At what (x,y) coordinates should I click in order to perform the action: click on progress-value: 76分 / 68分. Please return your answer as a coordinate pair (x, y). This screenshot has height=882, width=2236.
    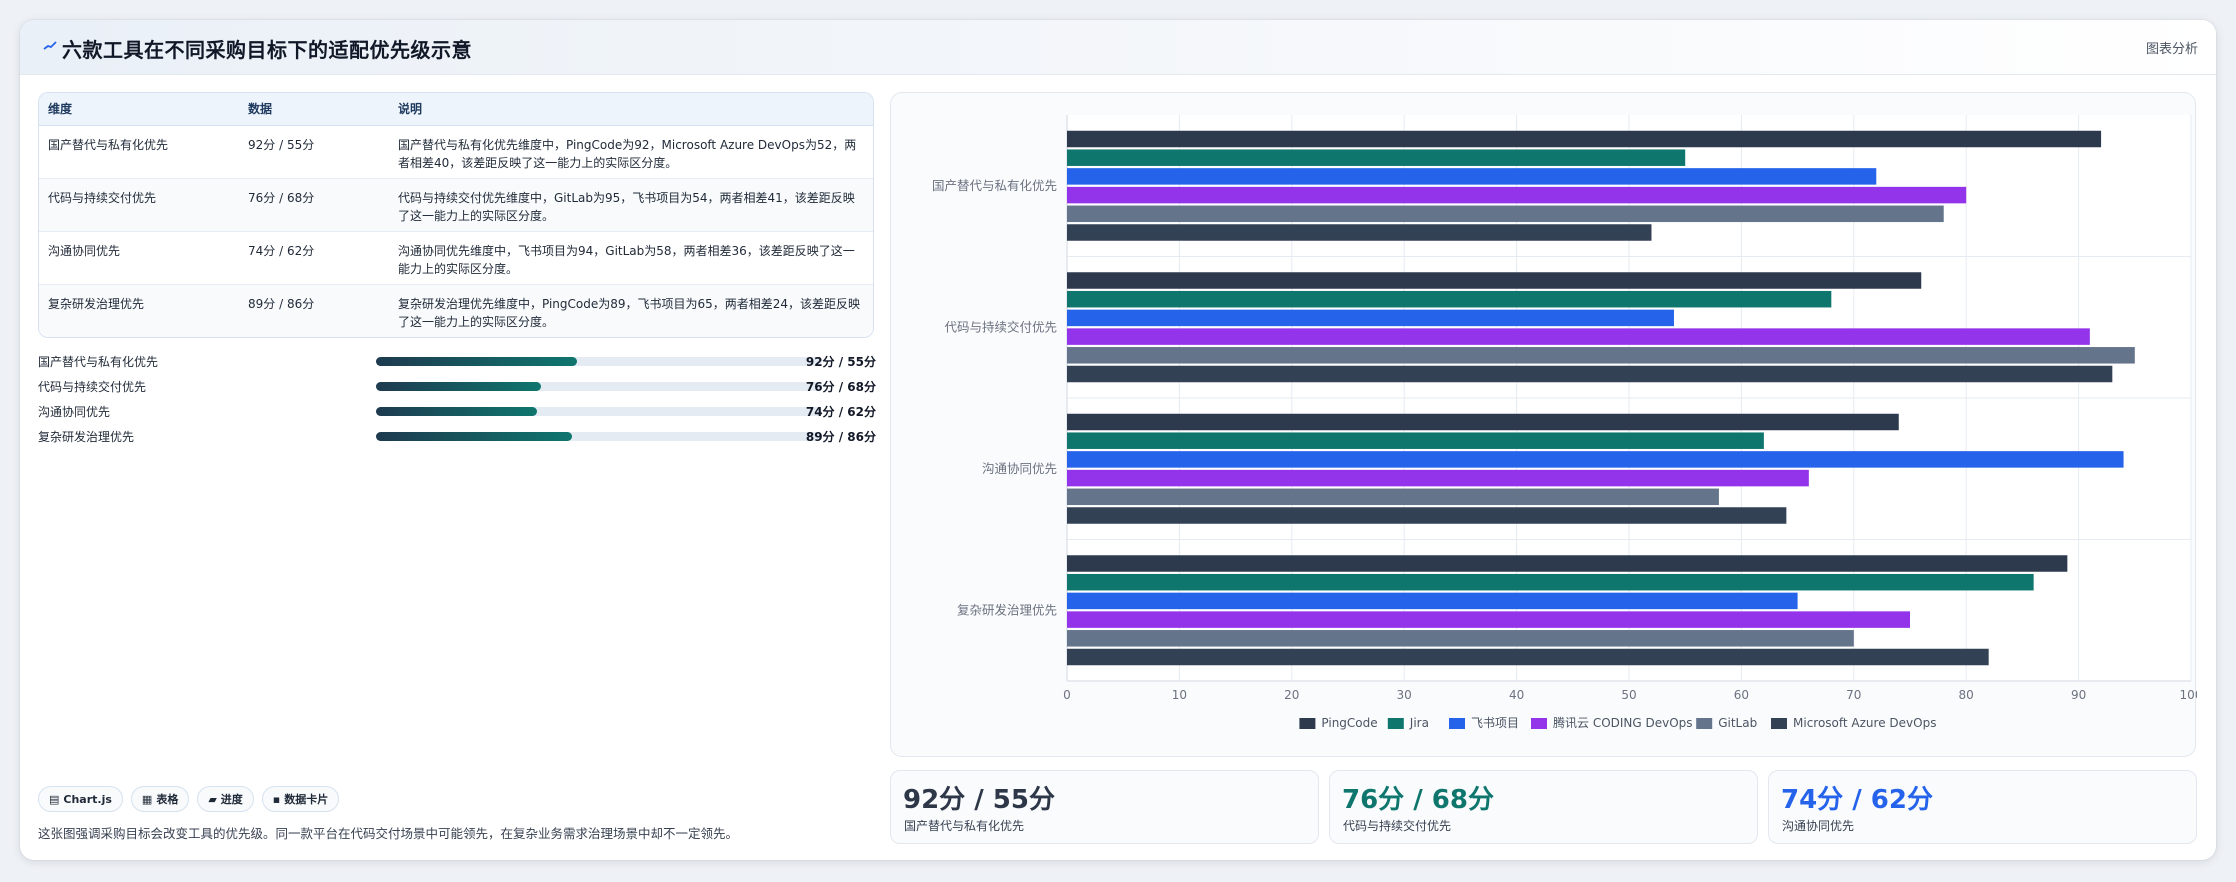
    Looking at the image, I should click on (840, 387).